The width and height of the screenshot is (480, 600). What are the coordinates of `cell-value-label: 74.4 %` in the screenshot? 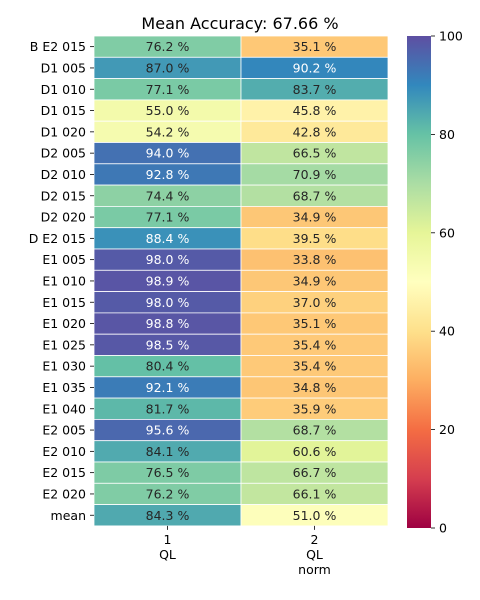 It's located at (168, 195).